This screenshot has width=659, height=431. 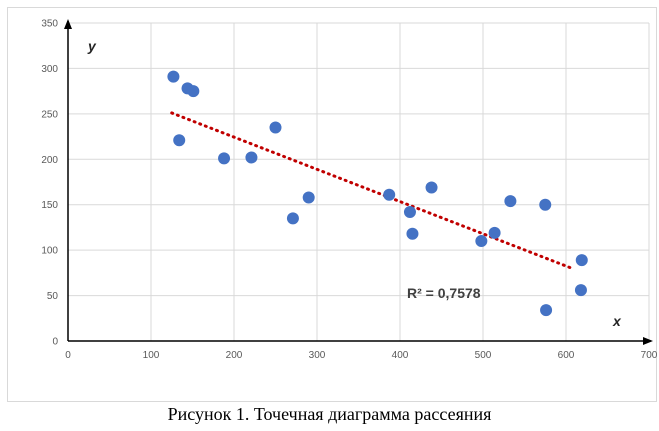 What do you see at coordinates (329, 414) in the screenshot?
I see `figure-caption: Рисунок 1. Точечная диаграмма рассеяния` at bounding box center [329, 414].